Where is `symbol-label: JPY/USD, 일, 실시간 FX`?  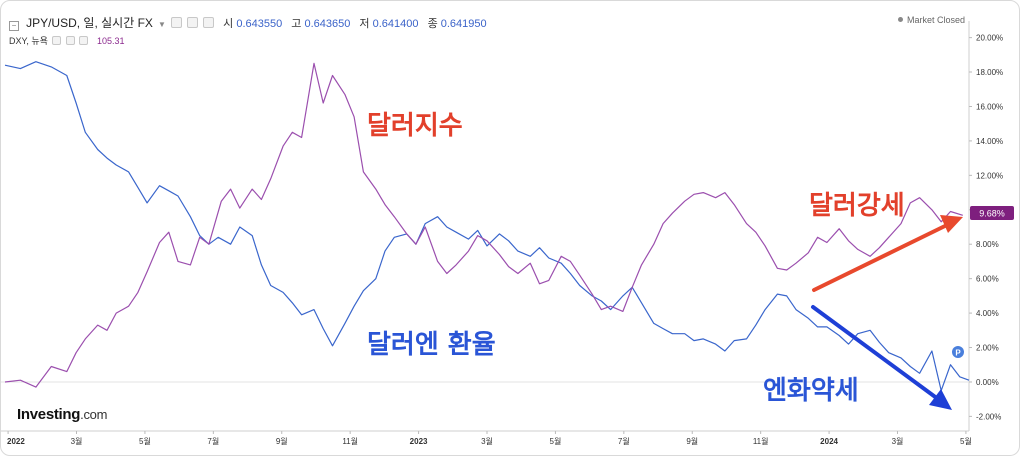 symbol-label: JPY/USD, 일, 실시간 FX is located at coordinates (89, 23).